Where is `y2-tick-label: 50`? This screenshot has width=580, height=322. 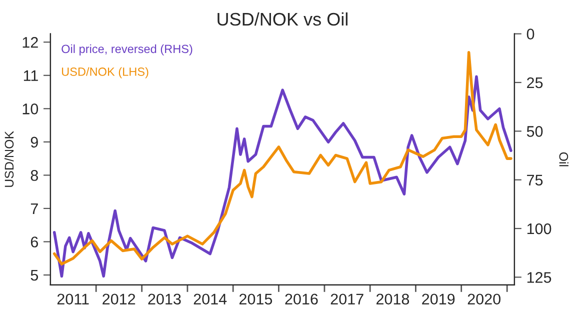
y2-tick-label: 50 is located at coordinates (534, 131).